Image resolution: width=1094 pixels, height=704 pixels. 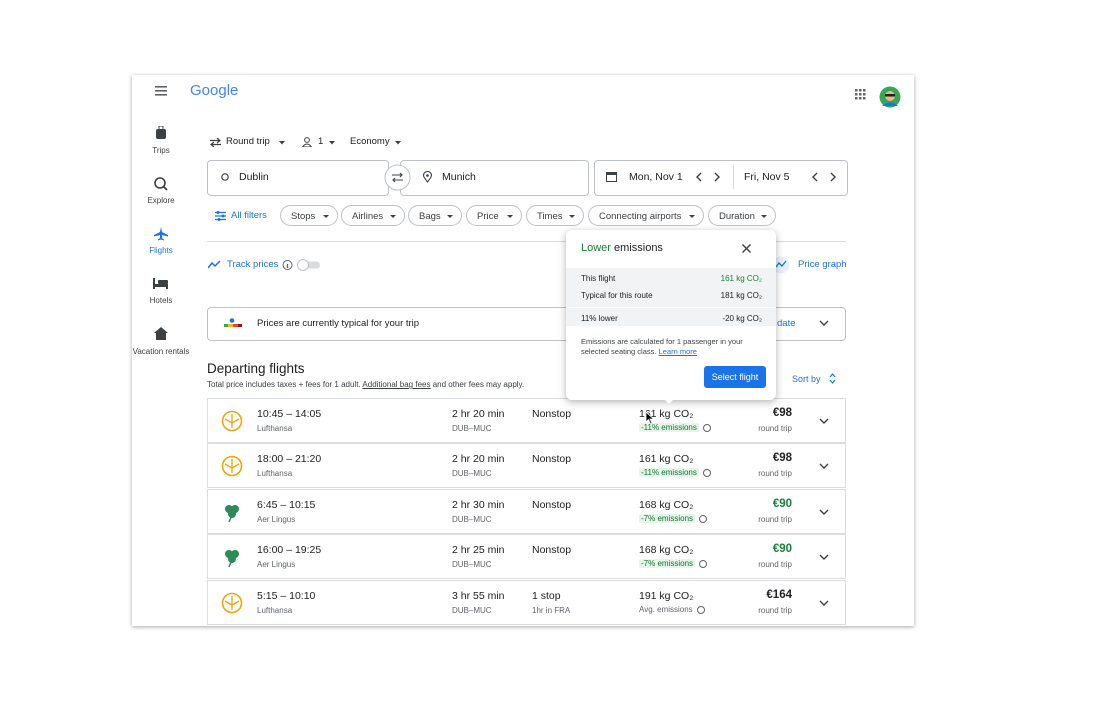 I want to click on apps-button, so click(x=860, y=94).